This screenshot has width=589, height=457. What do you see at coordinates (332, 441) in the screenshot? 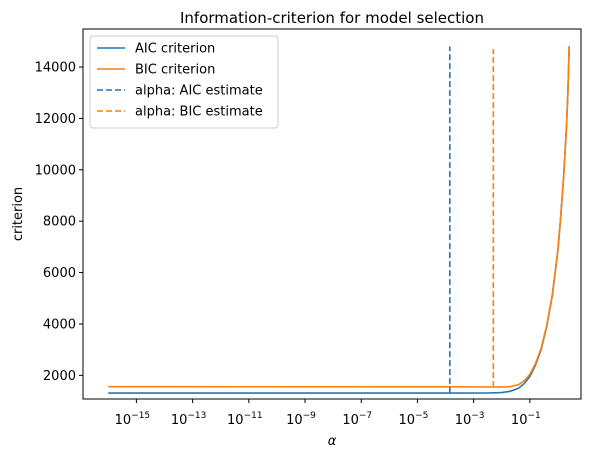
I see `x-axis-label: α` at bounding box center [332, 441].